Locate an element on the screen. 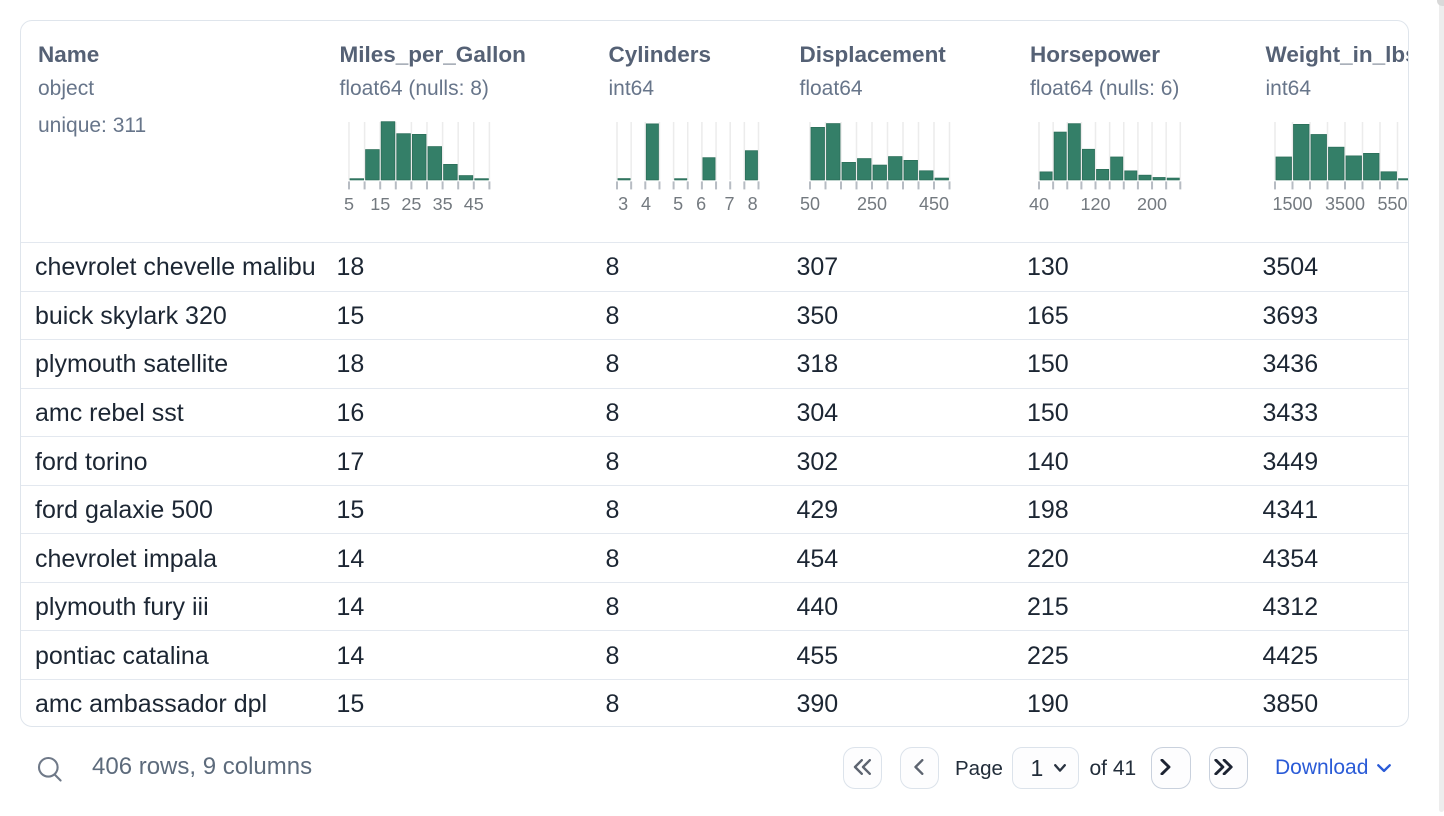 The image size is (1444, 816). svg-text: 200 is located at coordinates (1152, 203).